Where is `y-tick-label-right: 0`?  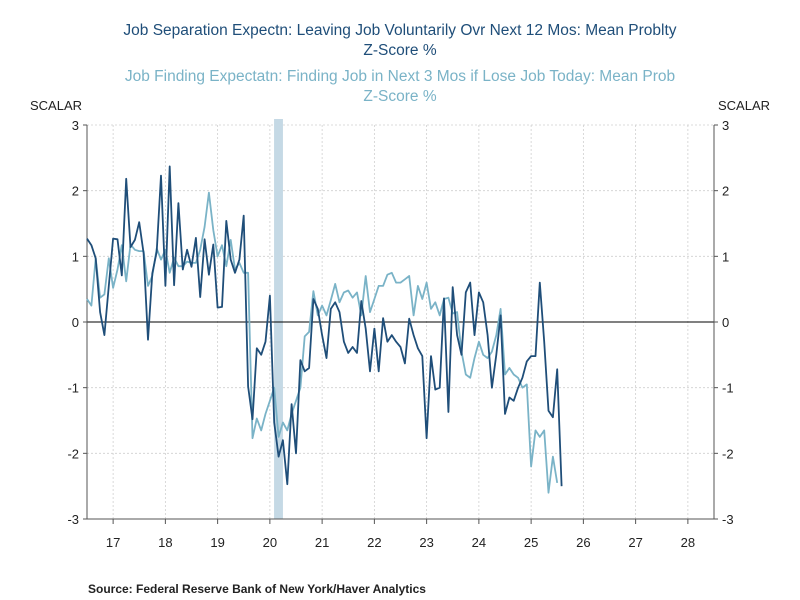
y-tick-label-right: 0 is located at coordinates (725, 322).